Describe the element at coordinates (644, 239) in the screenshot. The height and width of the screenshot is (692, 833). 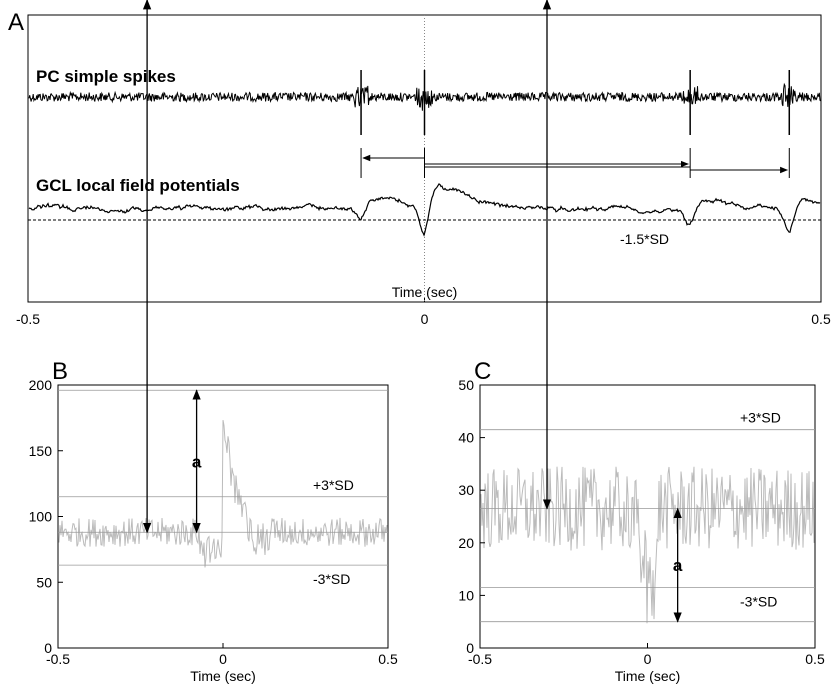
I see `threshold-label: -1.5*SD` at that location.